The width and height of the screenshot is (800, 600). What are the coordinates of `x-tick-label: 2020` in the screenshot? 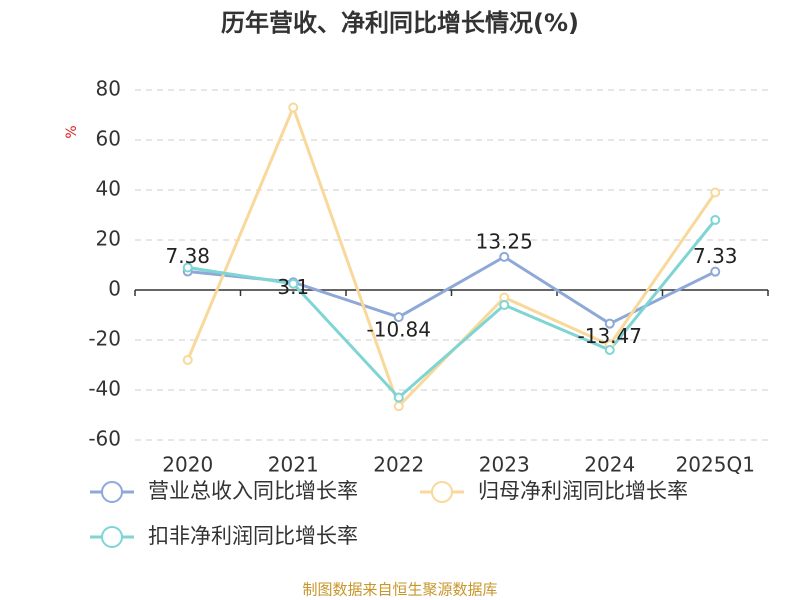 It's located at (187, 465).